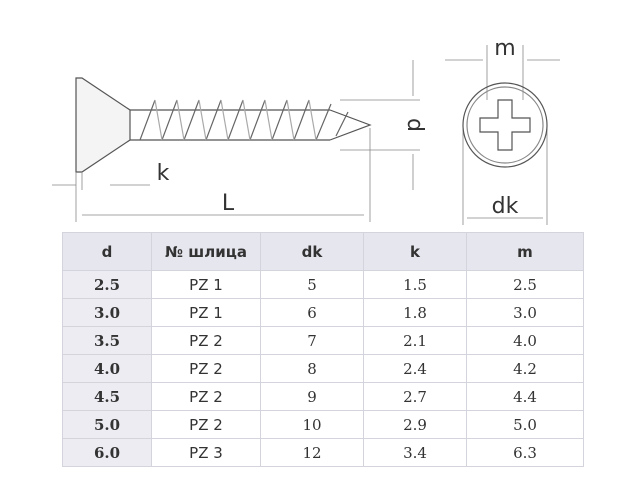 The height and width of the screenshot is (480, 640). Describe the element at coordinates (415, 340) in the screenshot. I see `table-cell: 2.1` at that location.